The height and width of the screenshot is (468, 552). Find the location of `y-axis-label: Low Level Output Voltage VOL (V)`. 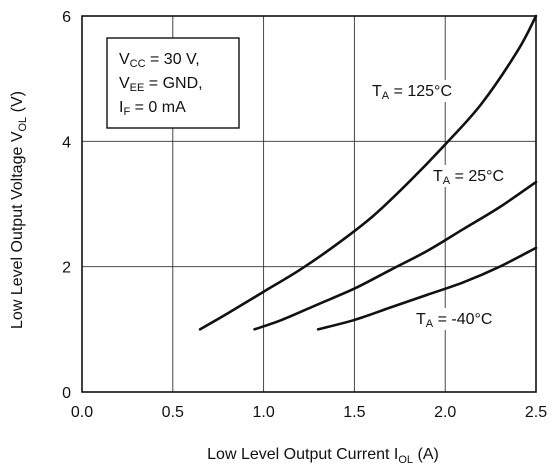

y-axis-label: Low Level Output Voltage VOL (V) is located at coordinates (19, 210).